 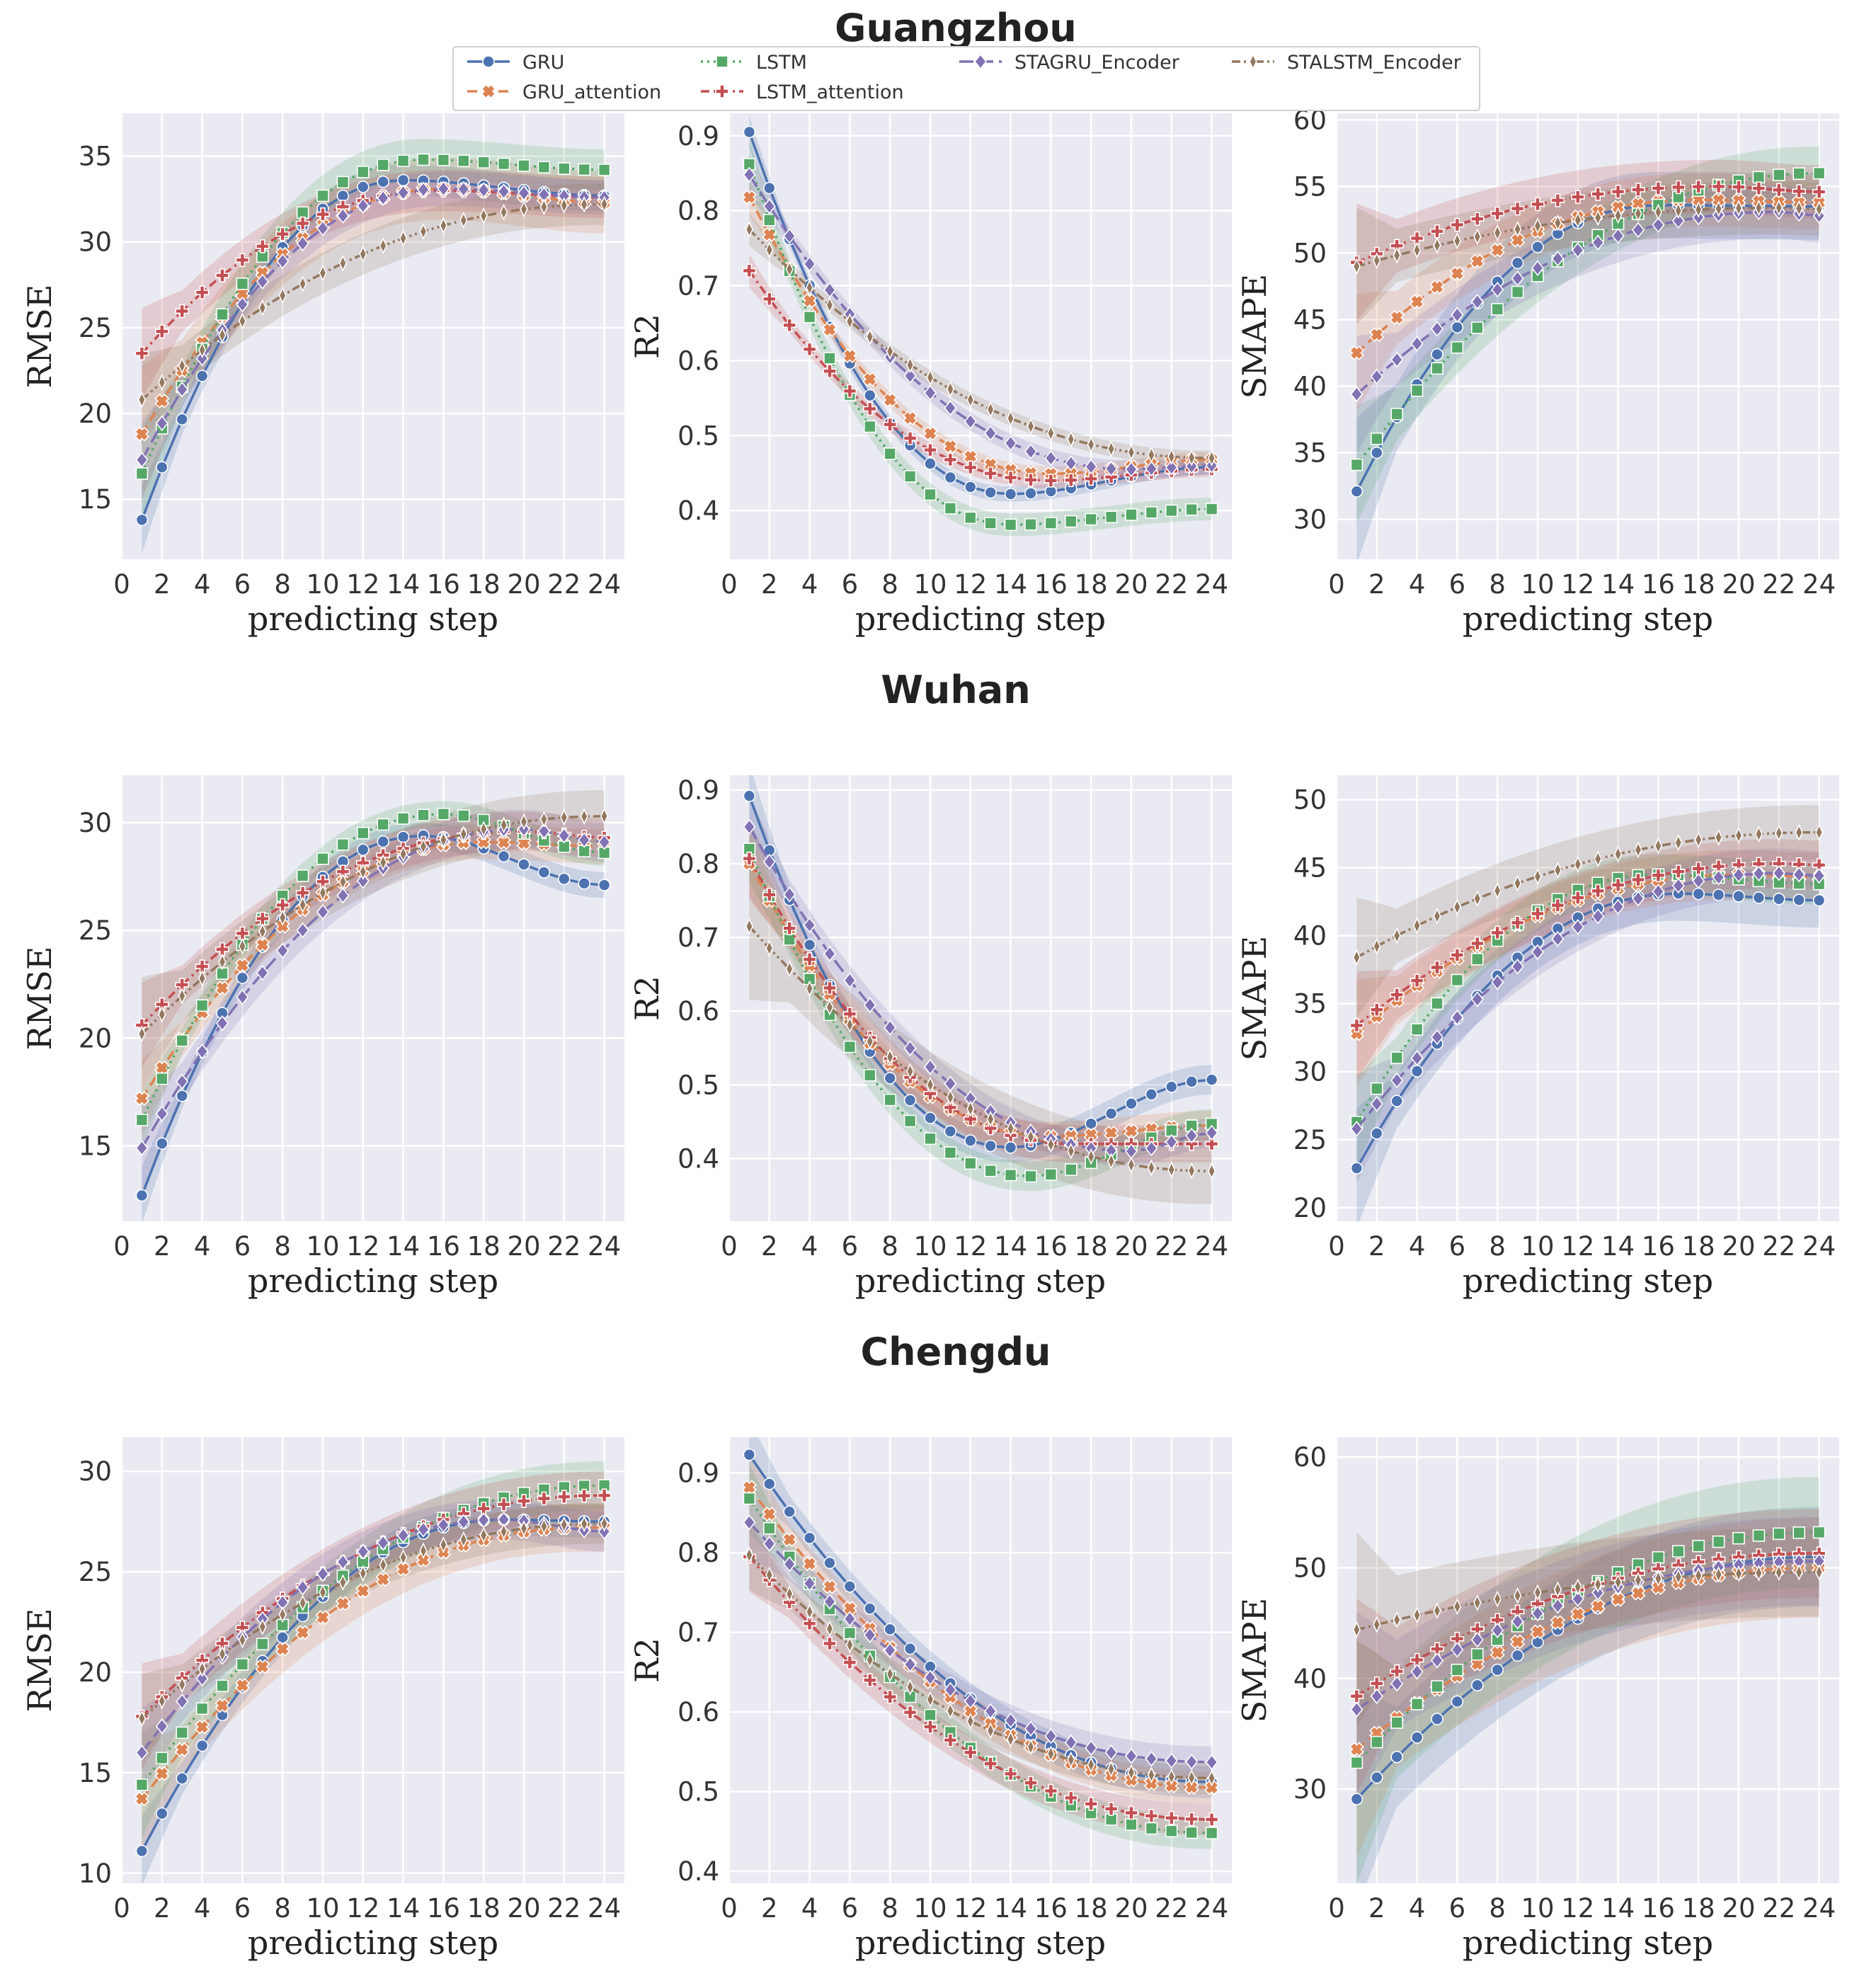 What do you see at coordinates (163, 584) in the screenshot?
I see `x-tick-label: 2` at bounding box center [163, 584].